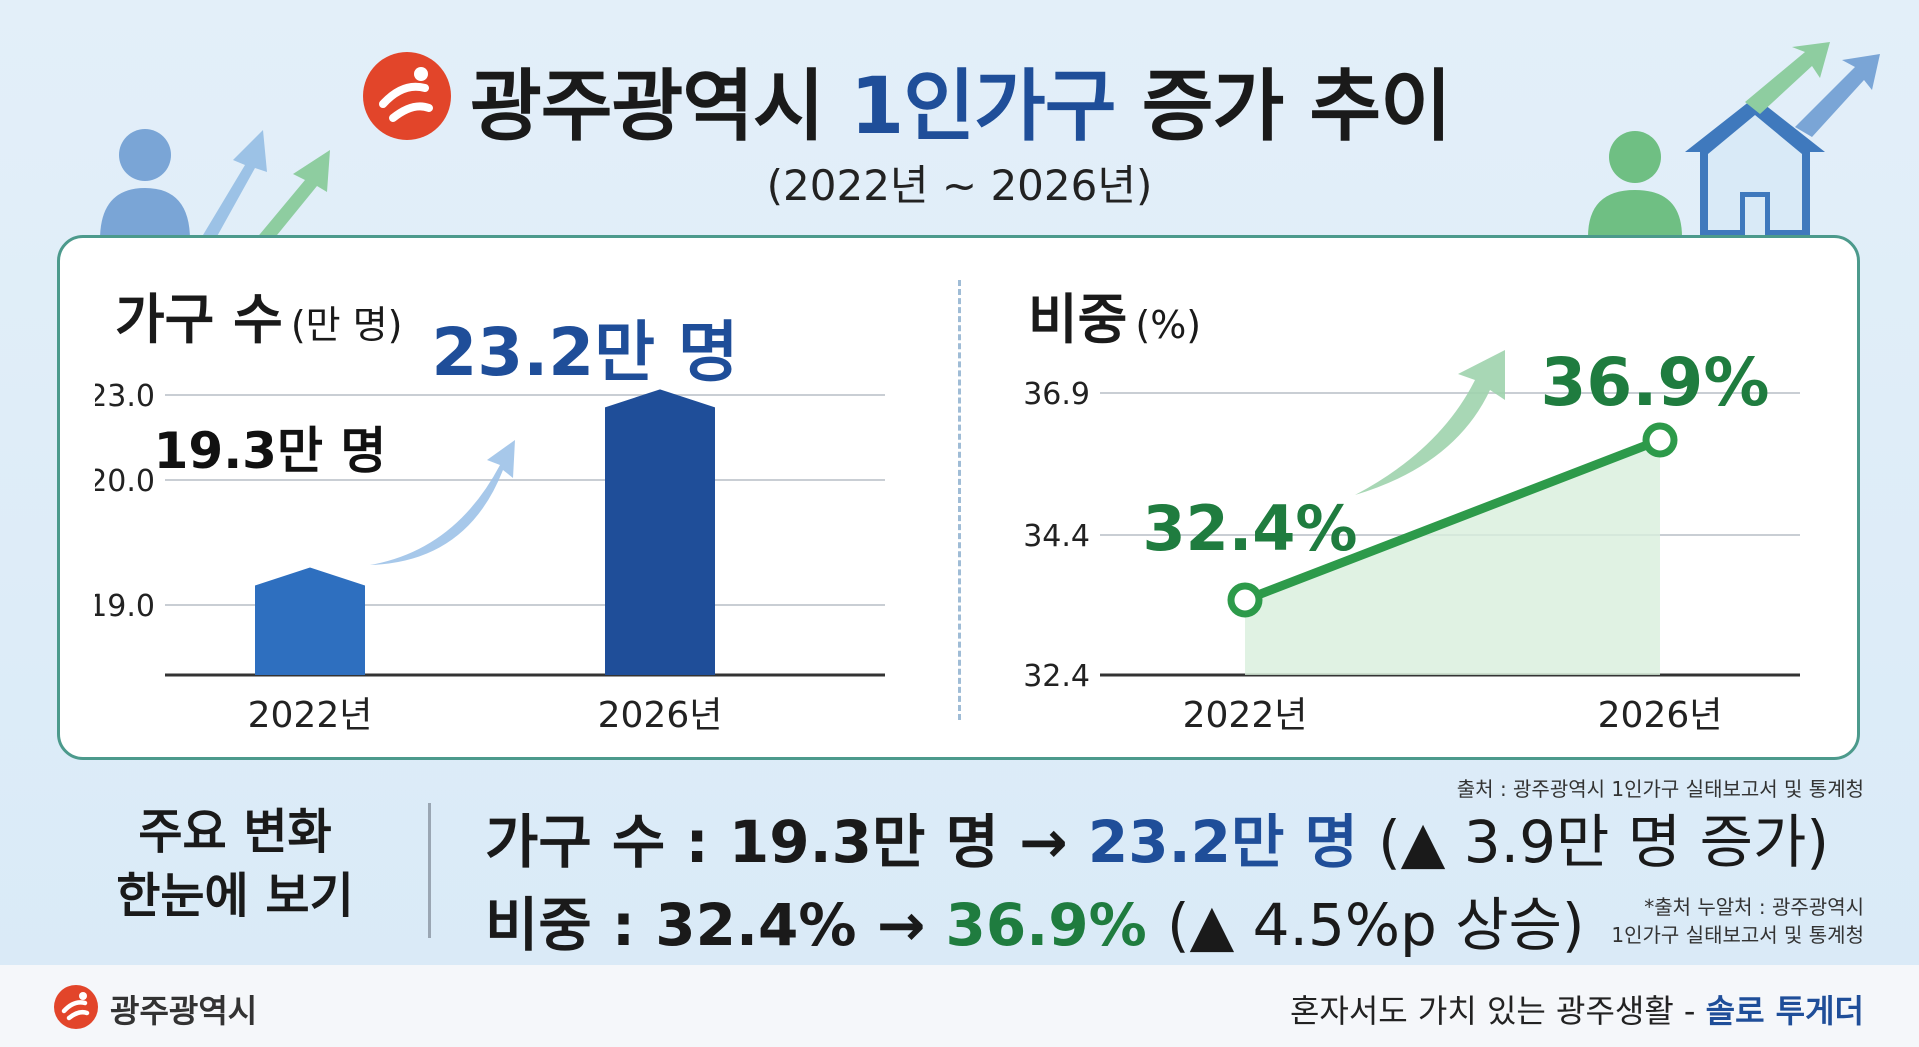  I want to click on data-label: 32.4%, so click(1249, 528).